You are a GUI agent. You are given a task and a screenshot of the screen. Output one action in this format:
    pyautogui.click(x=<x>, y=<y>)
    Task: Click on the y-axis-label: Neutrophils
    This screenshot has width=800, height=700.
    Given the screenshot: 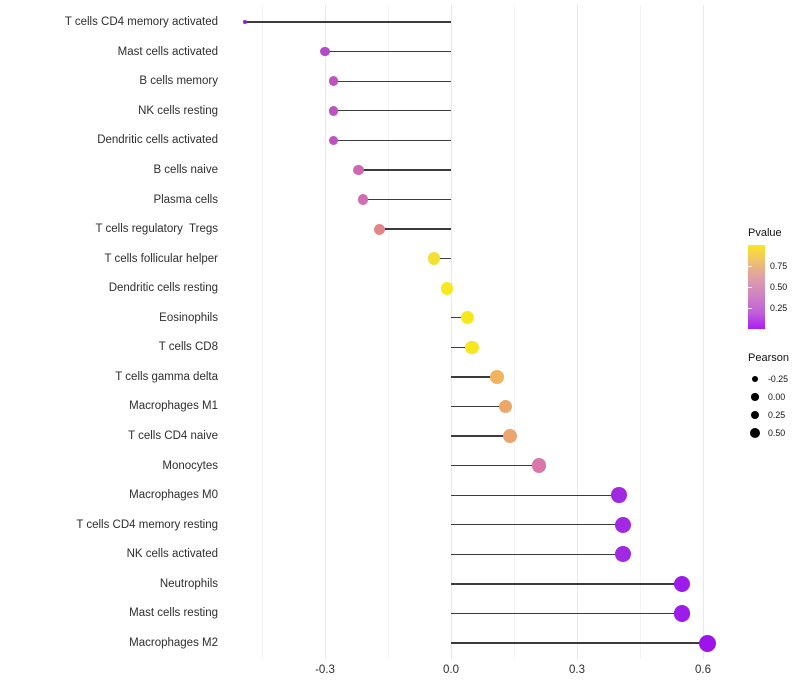 What is the action you would take?
    pyautogui.click(x=188, y=583)
    